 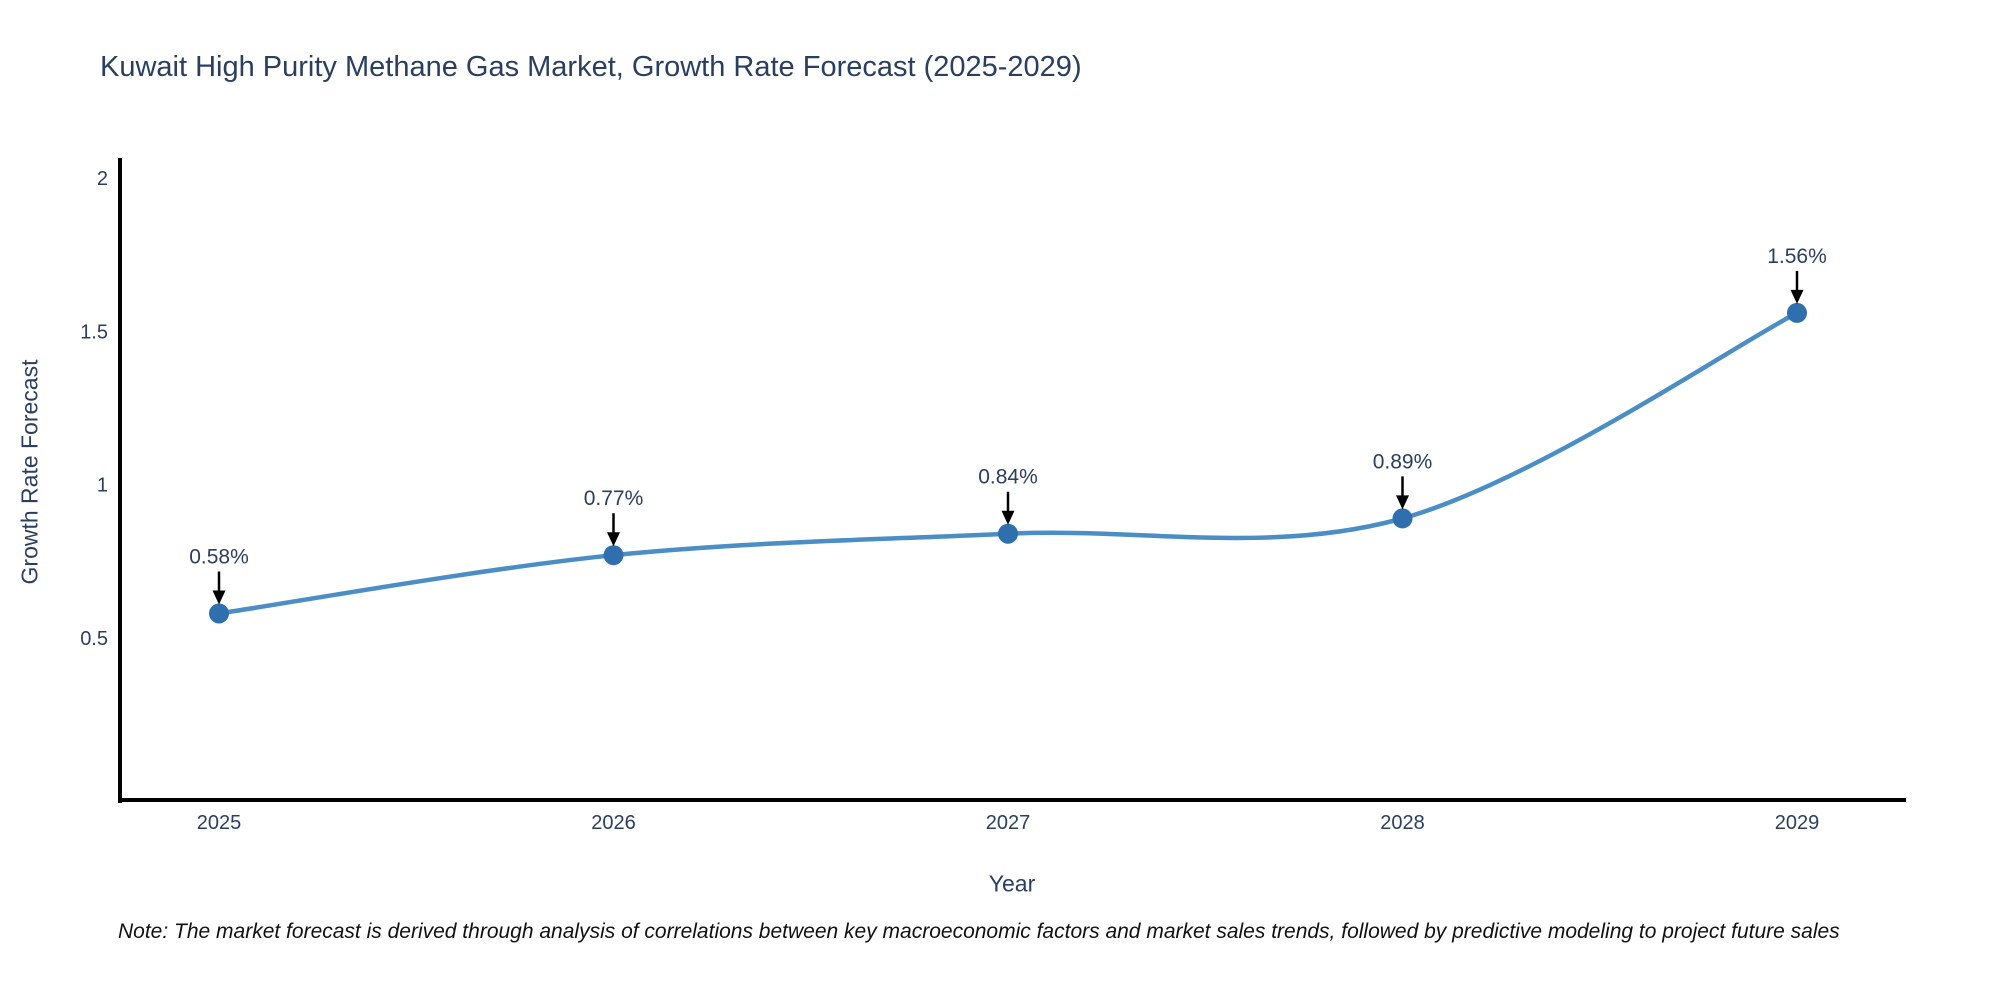 What do you see at coordinates (1008, 823) in the screenshot?
I see `x-tick-label: 2027` at bounding box center [1008, 823].